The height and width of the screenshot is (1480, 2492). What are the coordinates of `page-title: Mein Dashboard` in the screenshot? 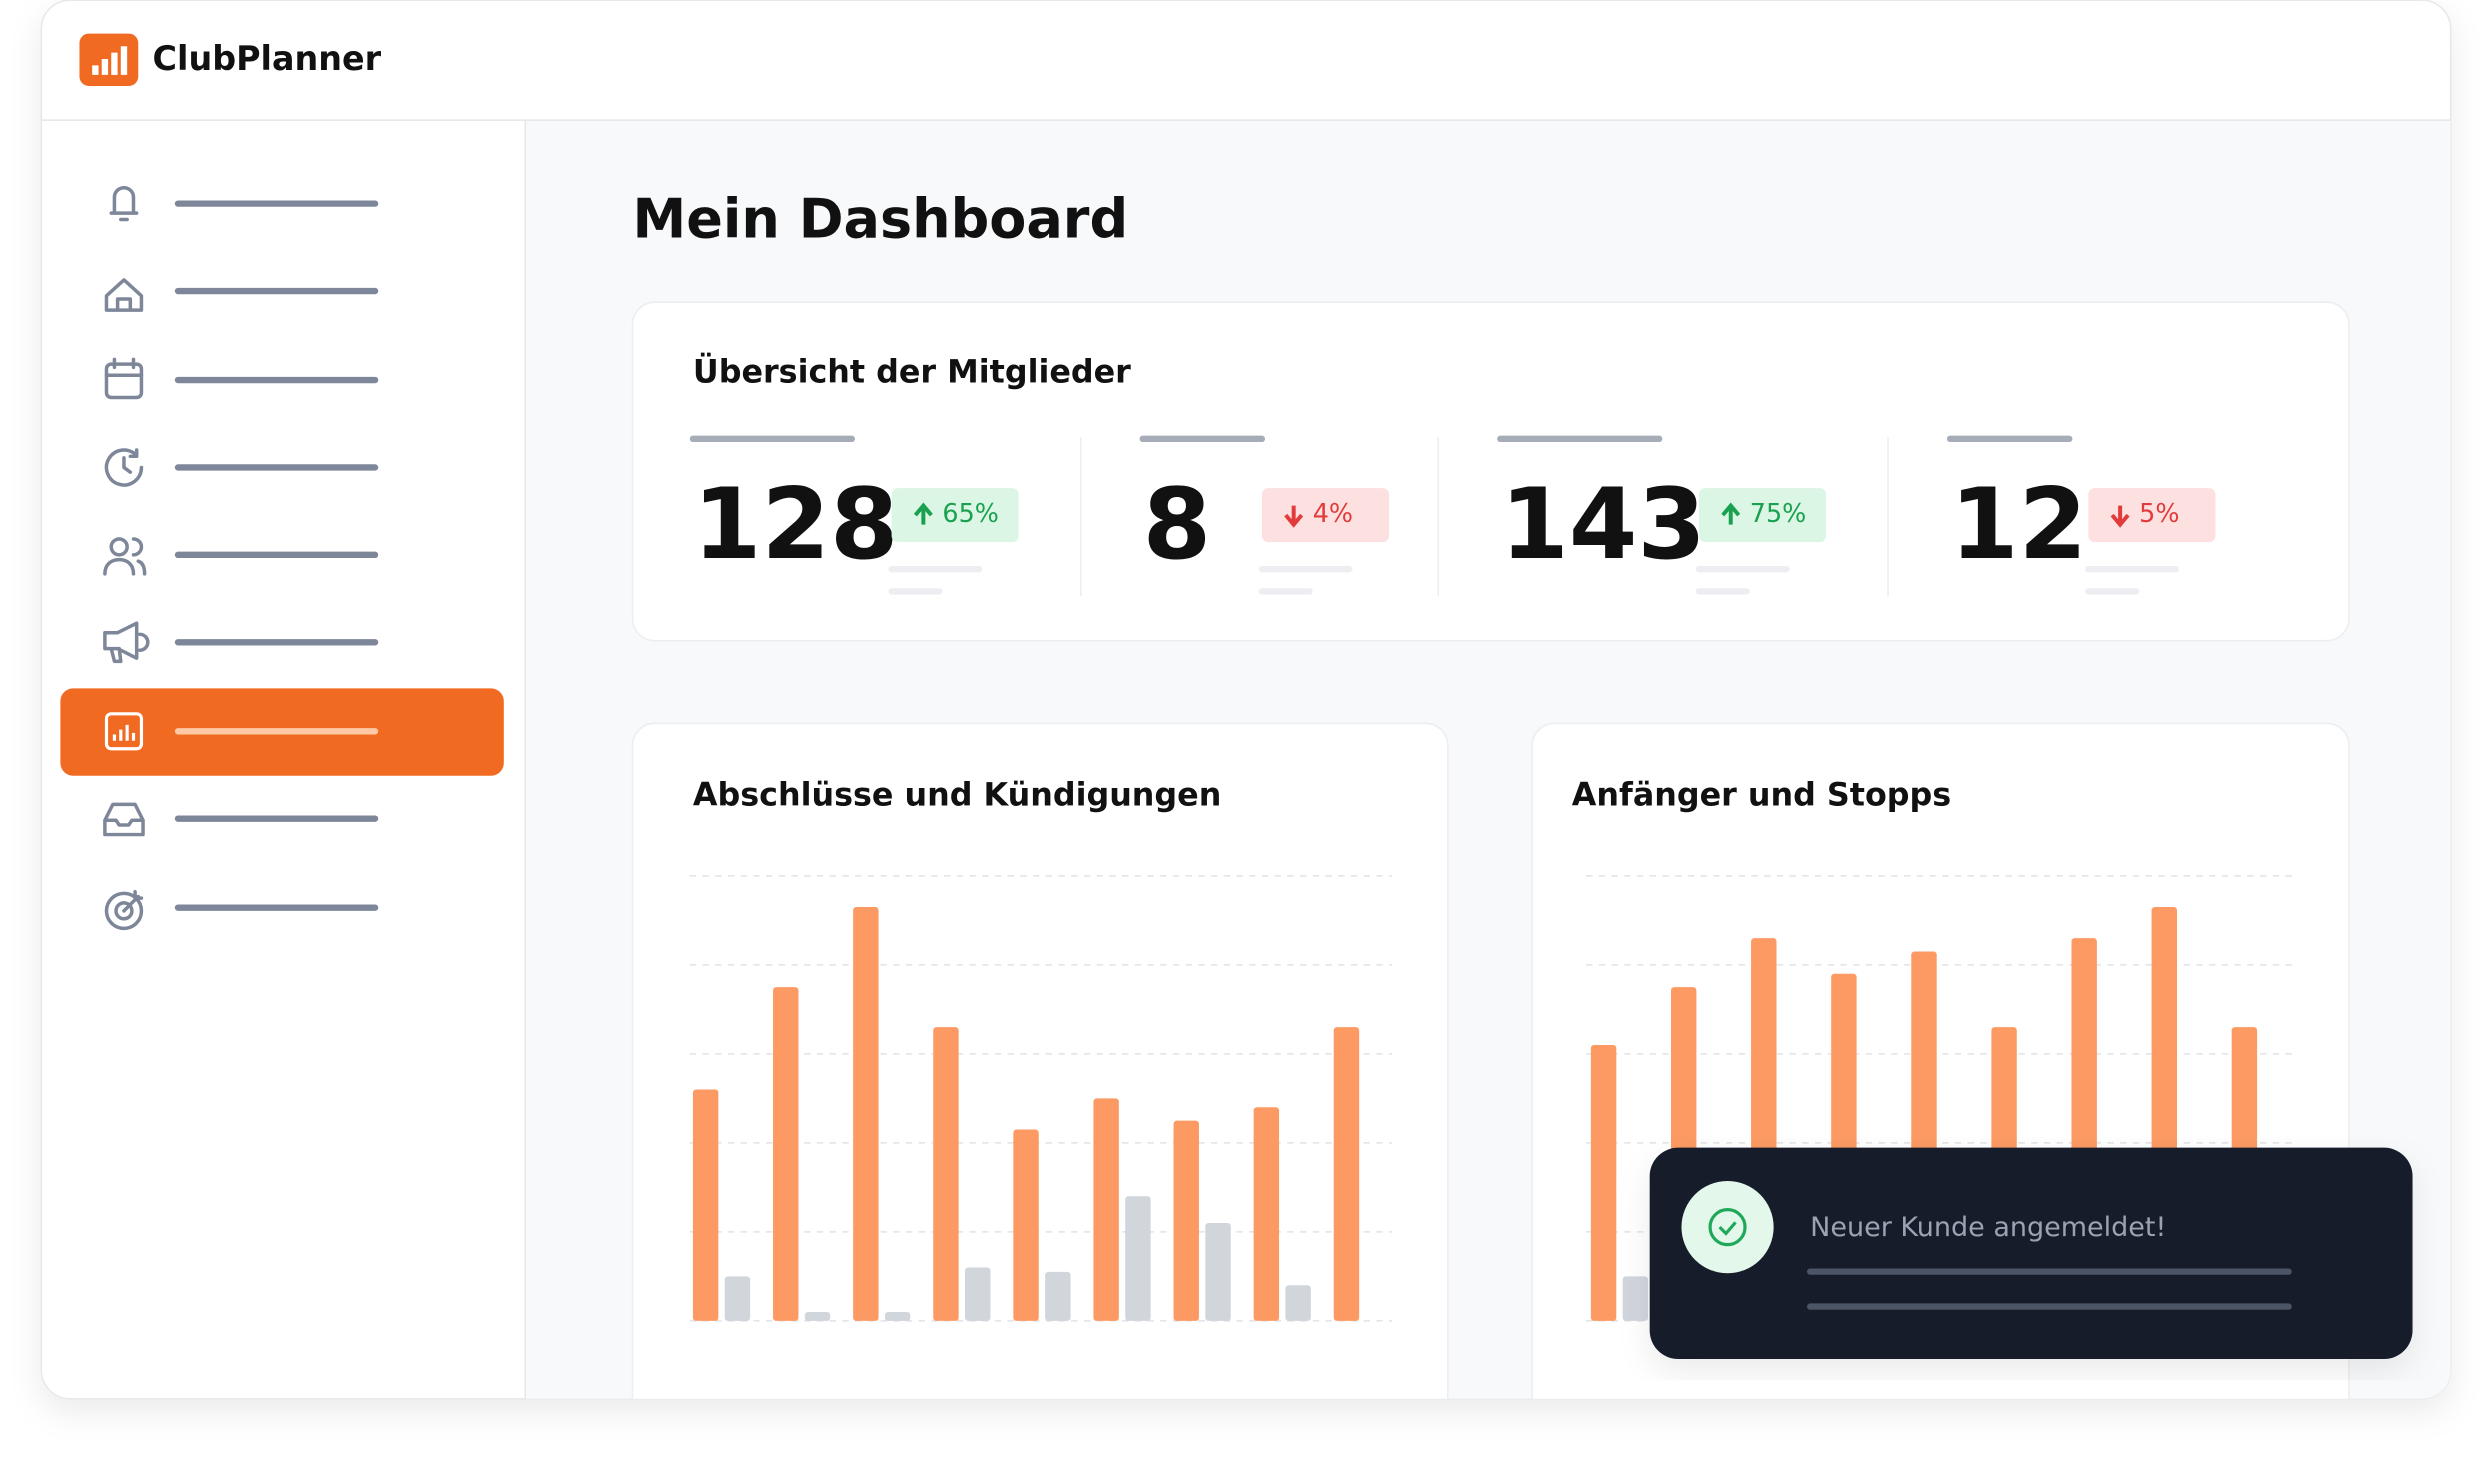 It's located at (881, 218).